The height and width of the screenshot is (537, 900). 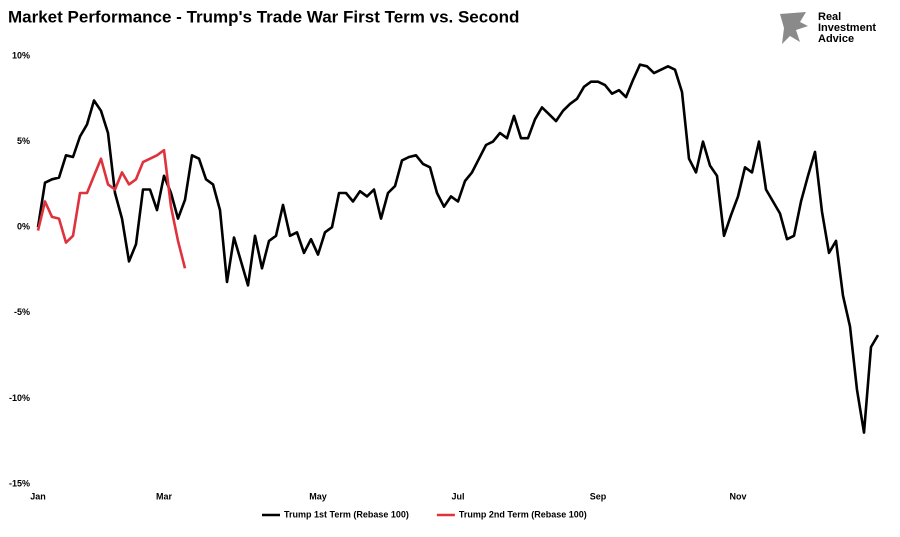 What do you see at coordinates (318, 496) in the screenshot?
I see `x-tick-label: May` at bounding box center [318, 496].